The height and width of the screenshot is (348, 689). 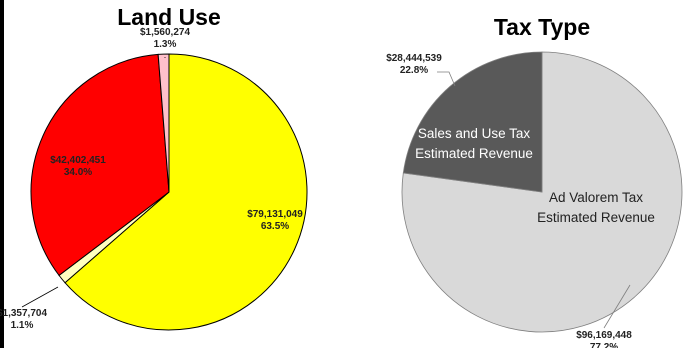 What do you see at coordinates (169, 17) in the screenshot?
I see `chart-title: Land Use` at bounding box center [169, 17].